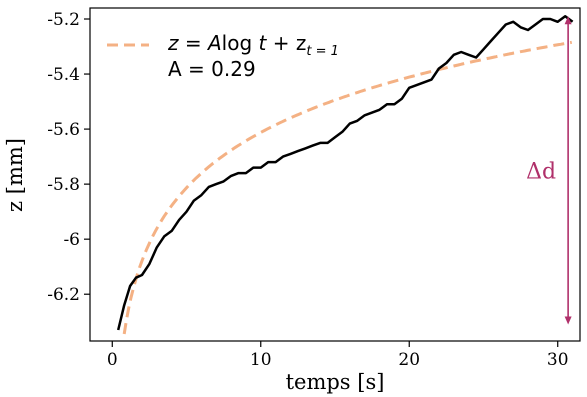  What do you see at coordinates (253, 45) in the screenshot?
I see `legend-fit-label: z = Alog t + zt = 1` at bounding box center [253, 45].